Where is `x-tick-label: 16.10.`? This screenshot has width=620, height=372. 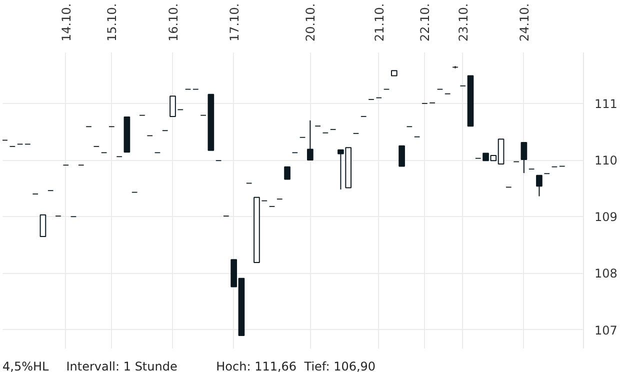 x-tick-label: 16.10. is located at coordinates (173, 22).